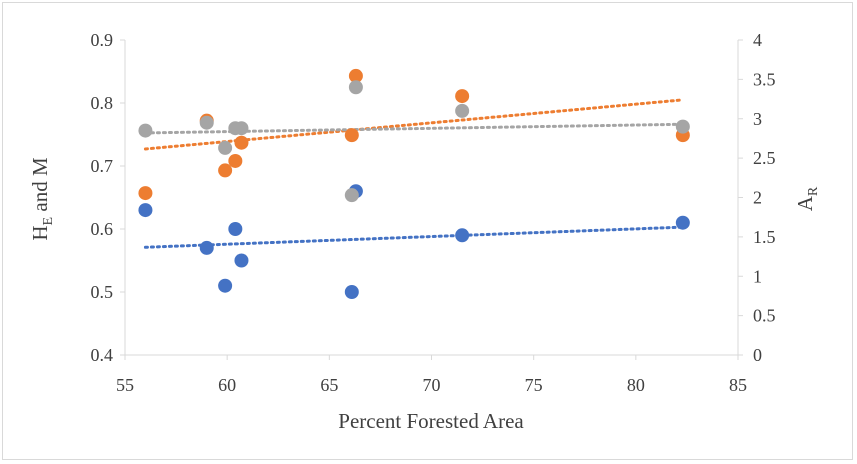 The width and height of the screenshot is (857, 464). I want to click on y-left-axis-title: HE and M, so click(42, 199).